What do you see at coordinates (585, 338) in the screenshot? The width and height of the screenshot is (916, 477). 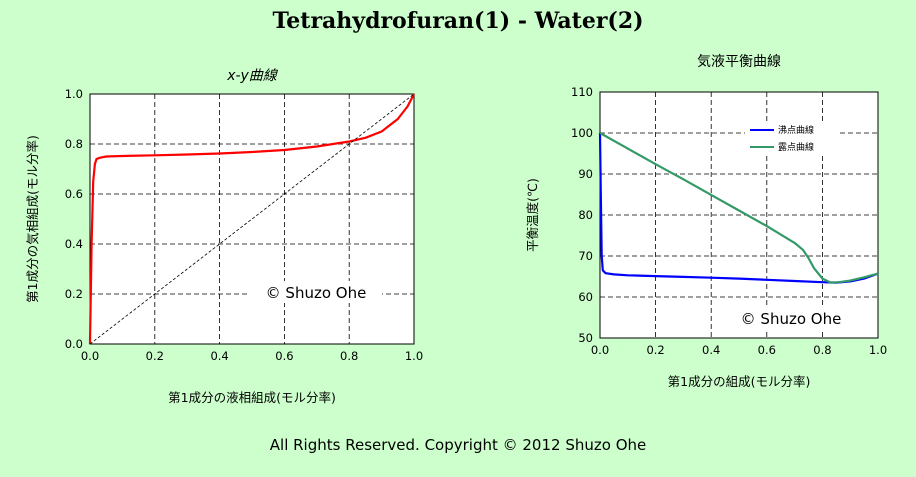 I see `y-tick-label: 50` at bounding box center [585, 338].